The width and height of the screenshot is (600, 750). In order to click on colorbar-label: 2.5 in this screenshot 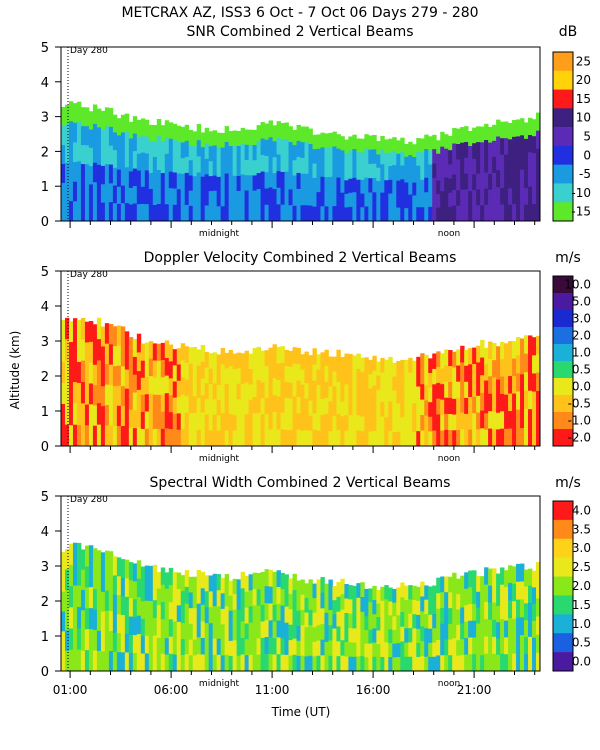, I will do `click(581, 567)`.